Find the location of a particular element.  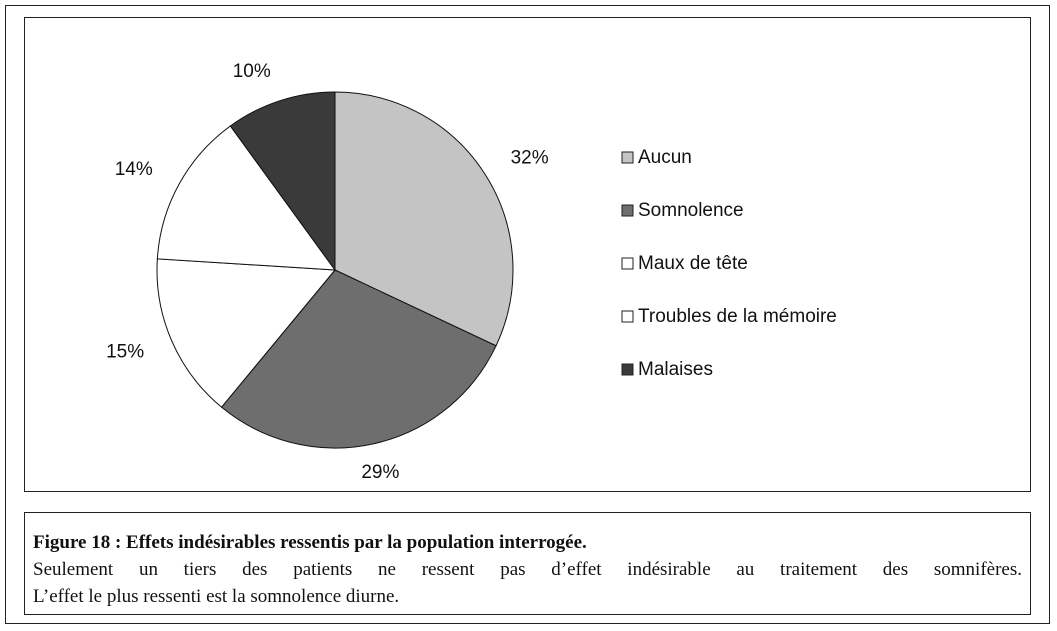

legend-label: Malaises is located at coordinates (675, 369).